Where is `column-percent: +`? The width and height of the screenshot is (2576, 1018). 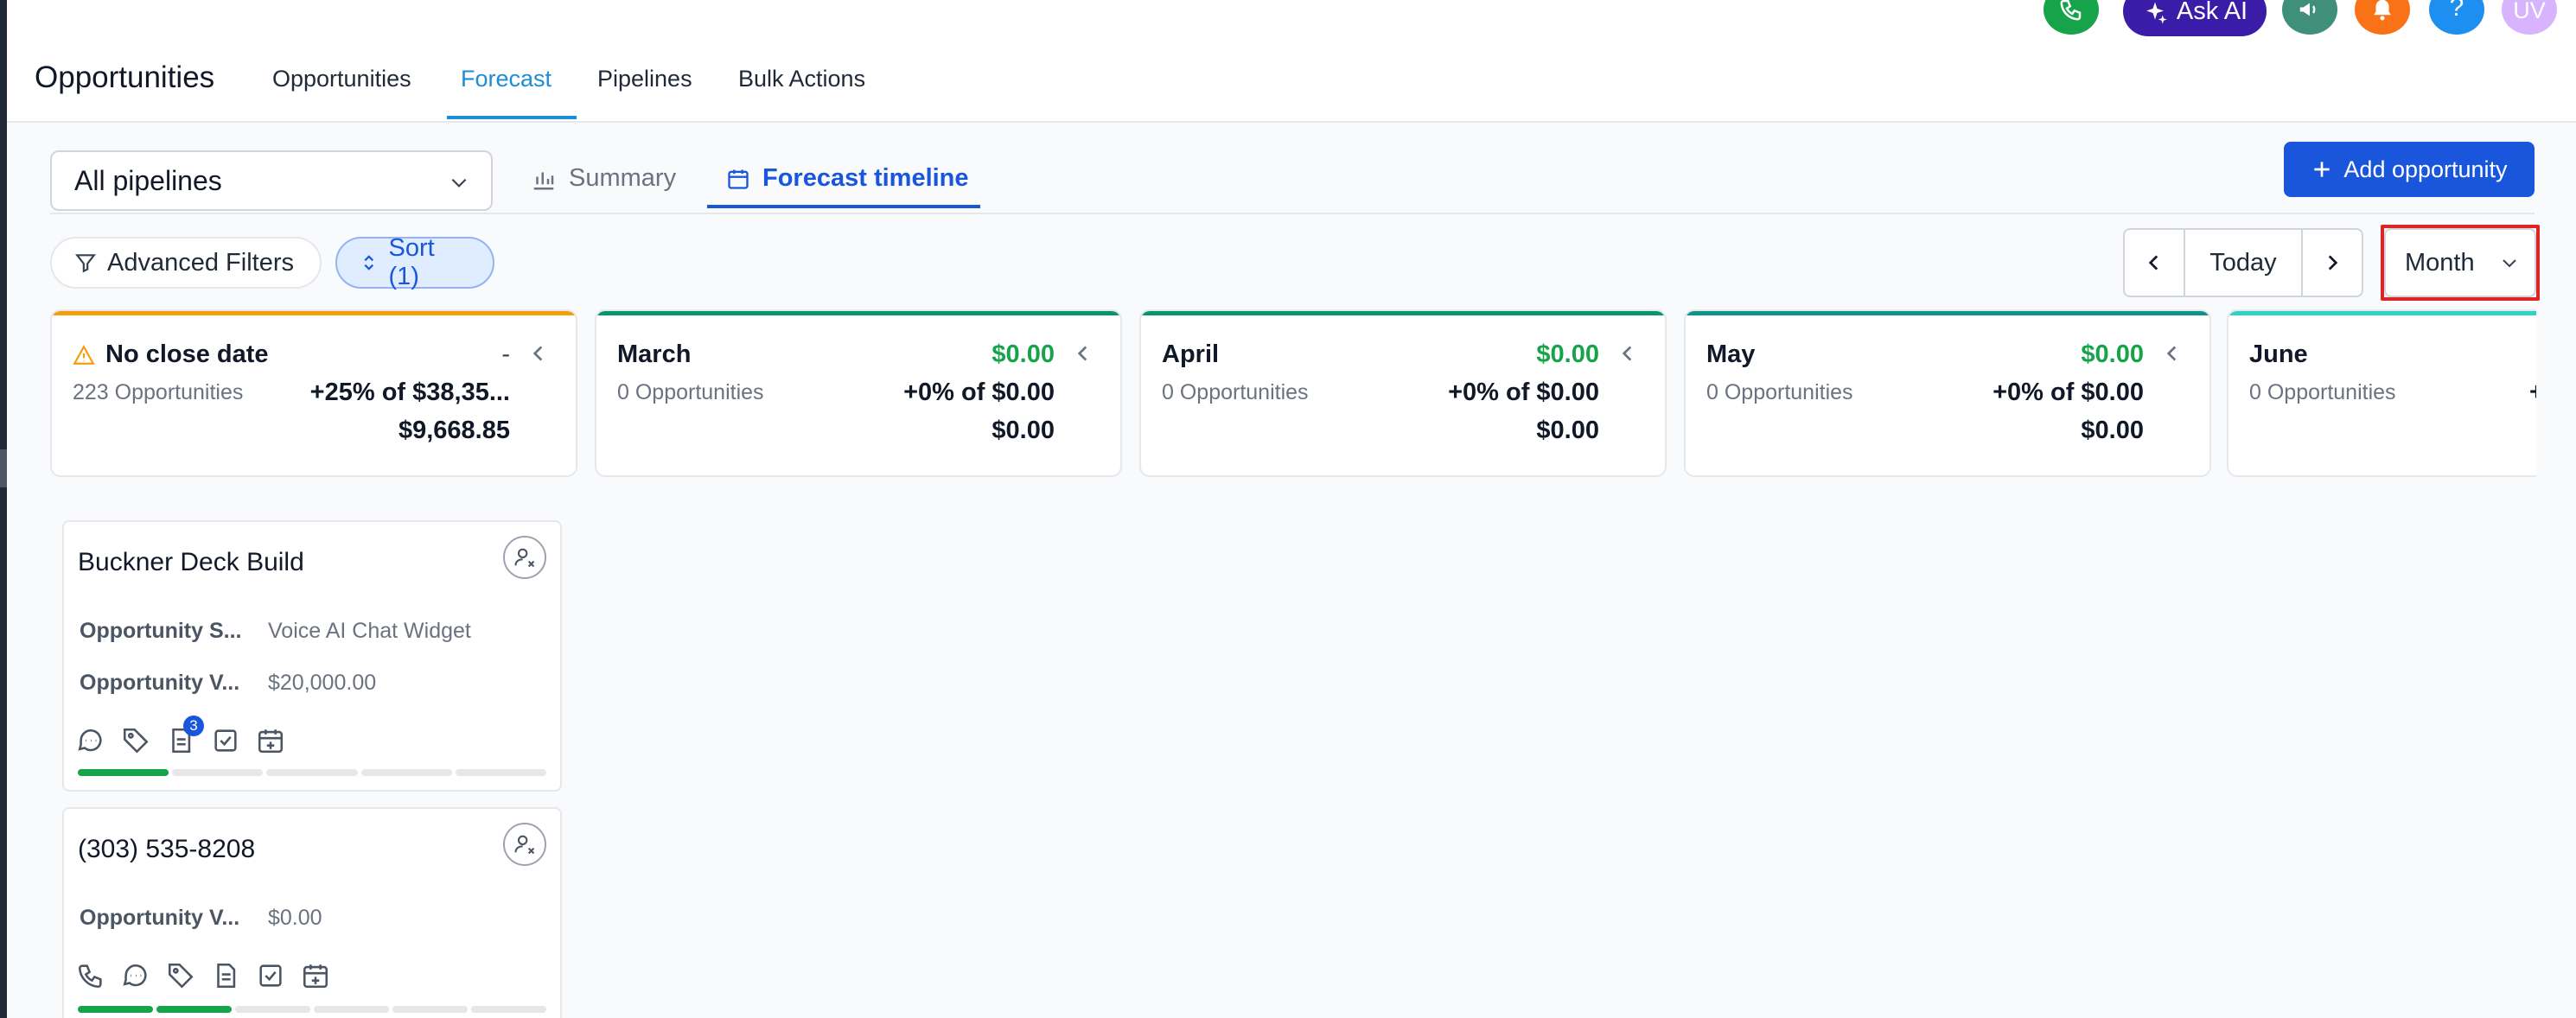 column-percent: + is located at coordinates (2532, 393).